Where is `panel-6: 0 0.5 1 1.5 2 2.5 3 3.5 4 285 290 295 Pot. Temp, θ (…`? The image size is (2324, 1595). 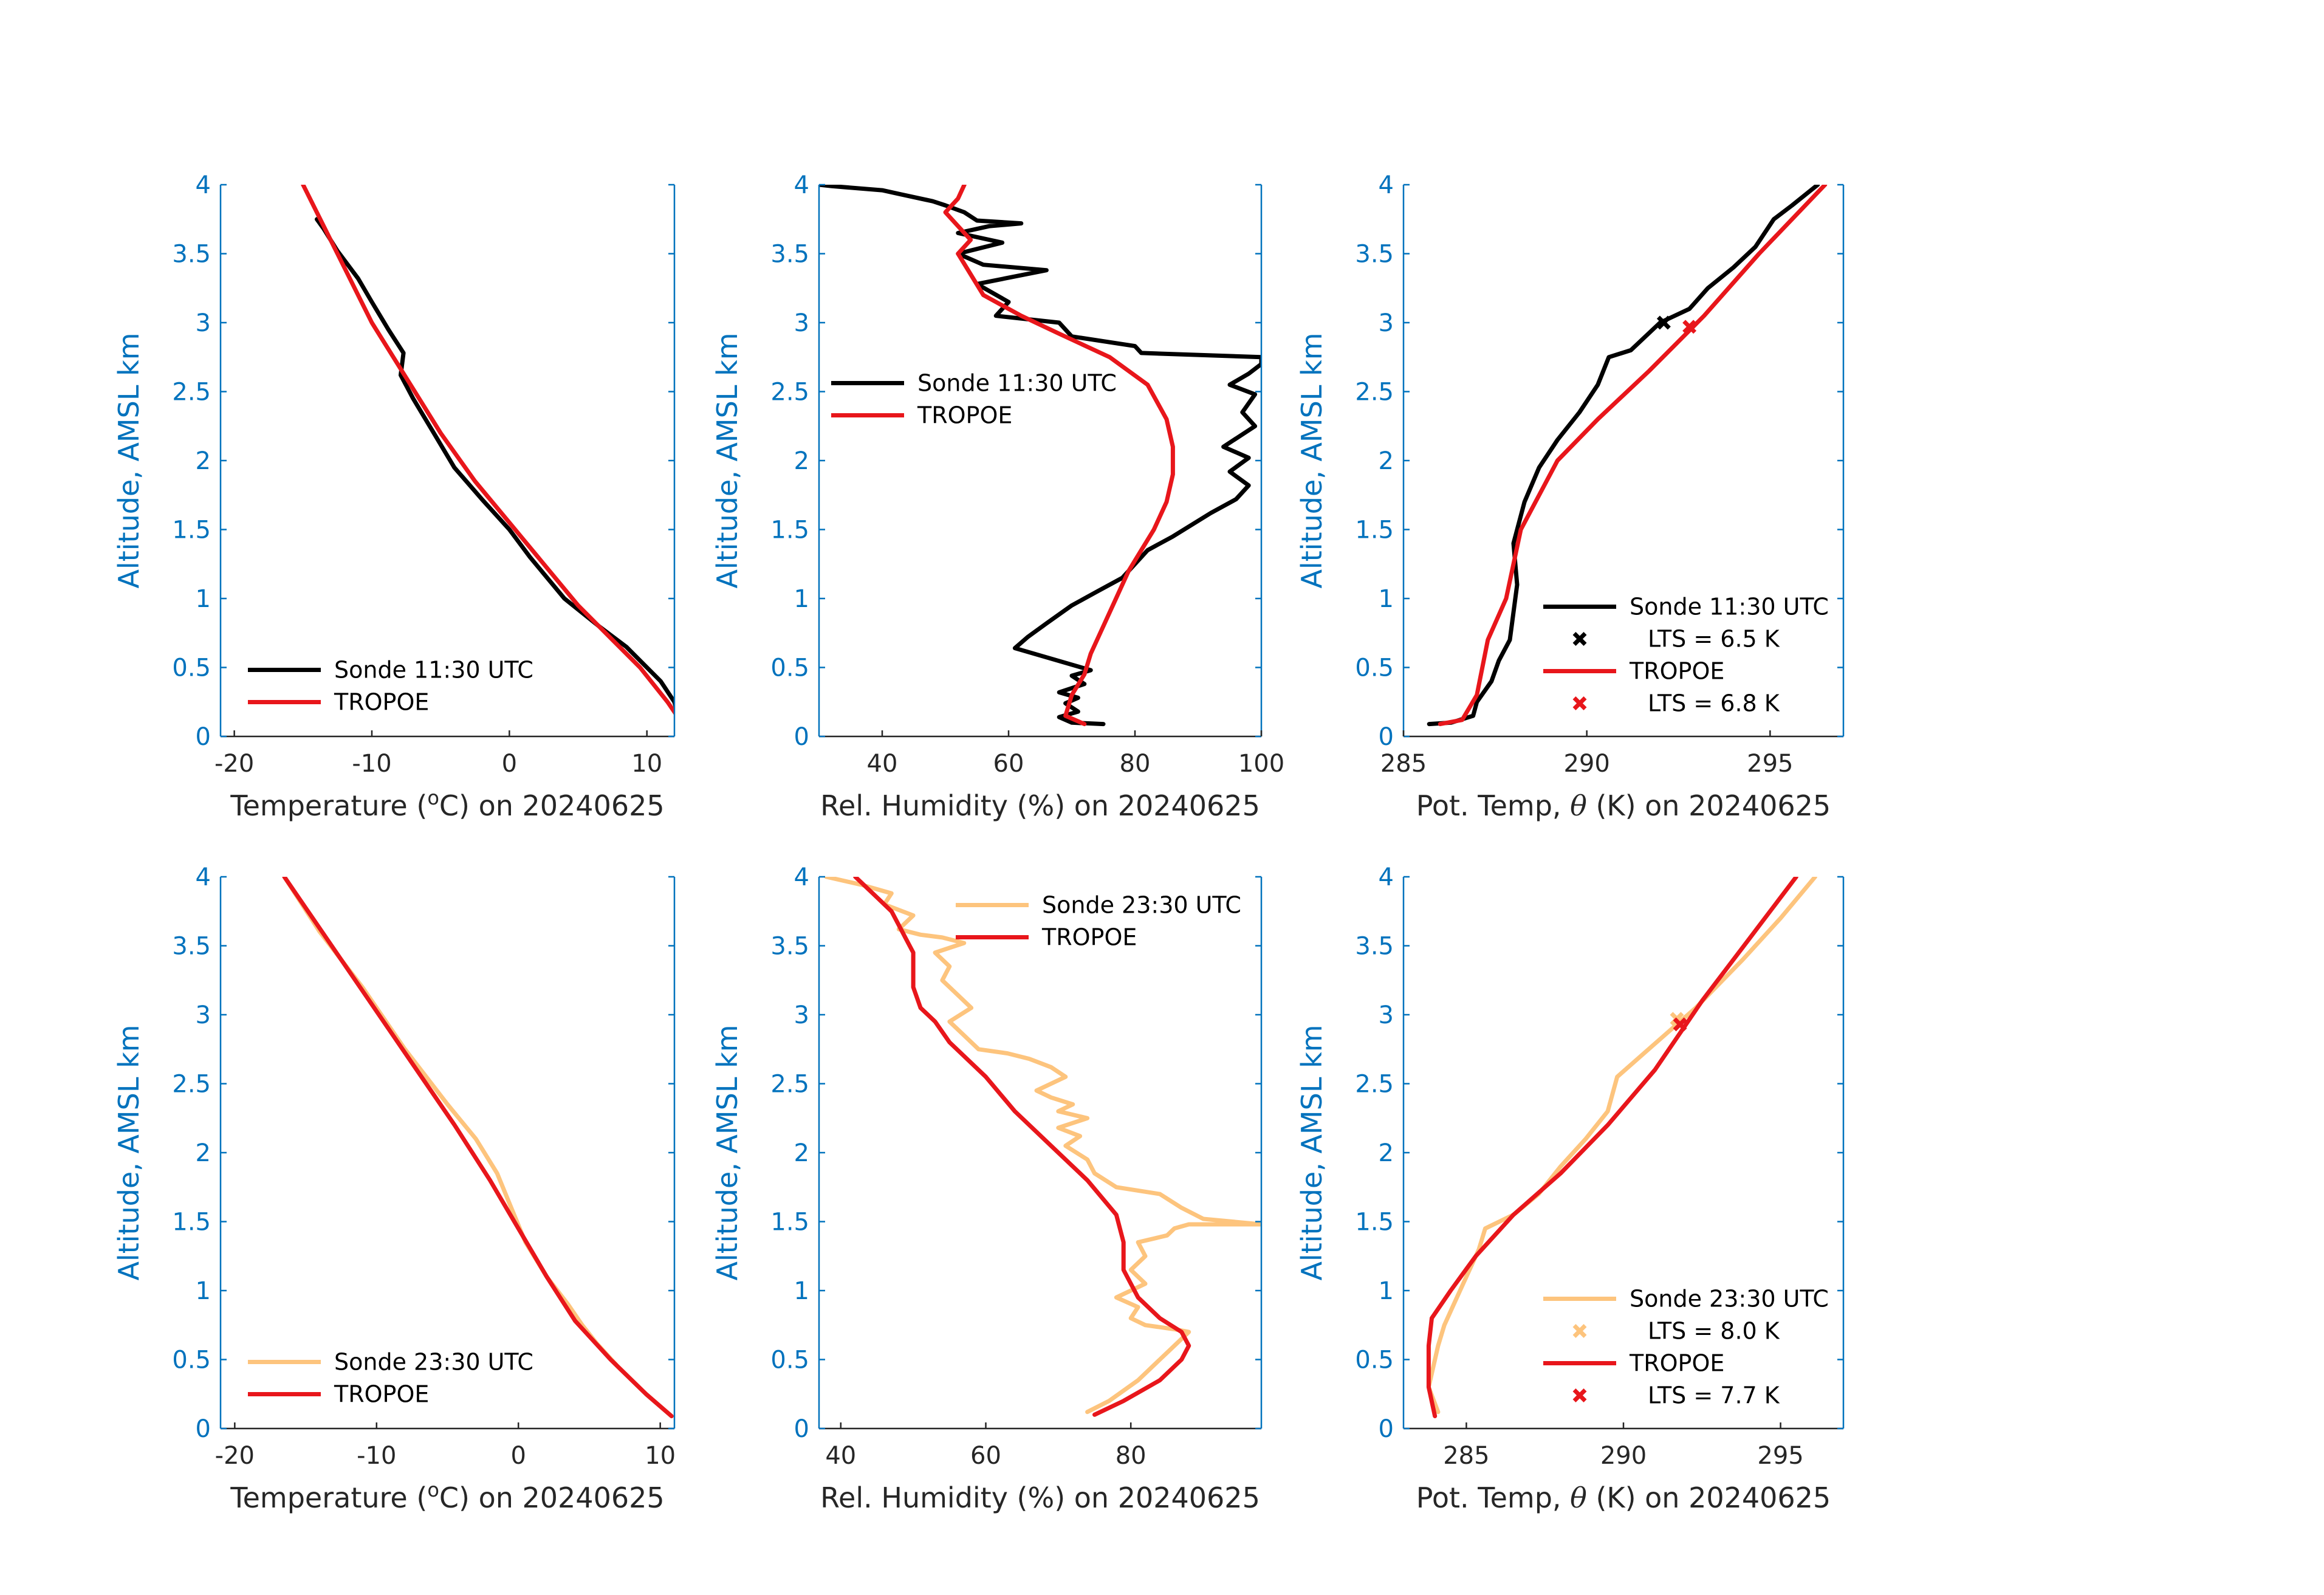
panel-6: 0 0.5 1 1.5 2 2.5 3 3.5 4 285 290 295 Pot. Temp, θ (… is located at coordinates (1570, 1188).